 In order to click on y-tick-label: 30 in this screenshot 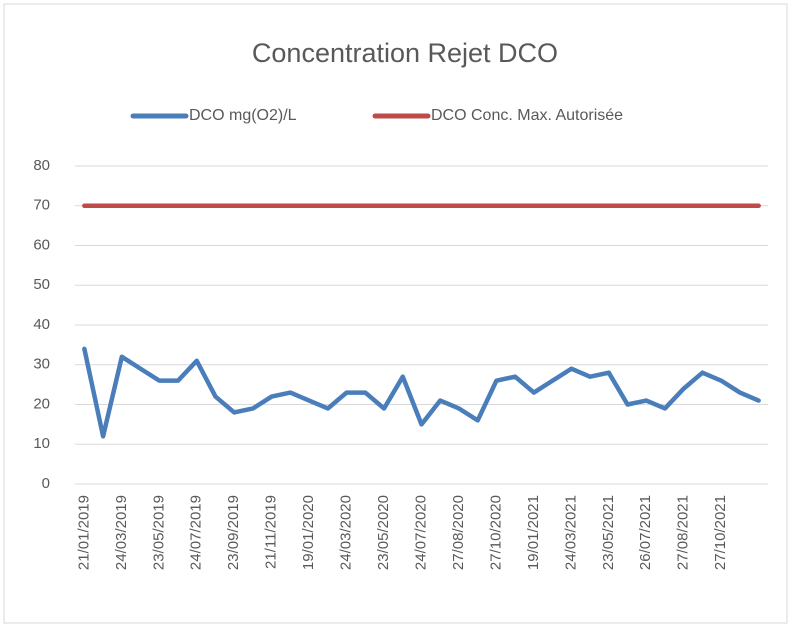, I will do `click(41, 364)`.